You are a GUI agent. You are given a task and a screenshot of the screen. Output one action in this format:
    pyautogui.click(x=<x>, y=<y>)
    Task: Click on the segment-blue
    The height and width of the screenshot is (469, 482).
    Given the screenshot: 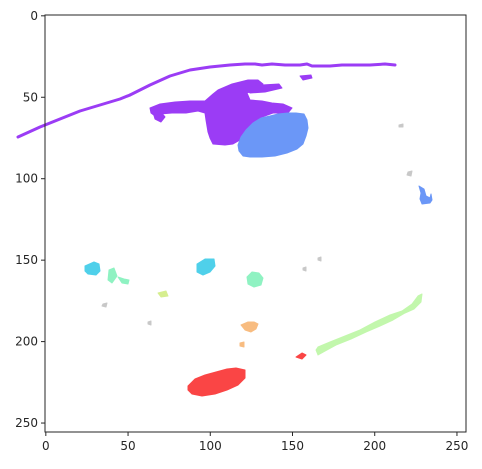 What is the action you would take?
    pyautogui.click(x=335, y=158)
    